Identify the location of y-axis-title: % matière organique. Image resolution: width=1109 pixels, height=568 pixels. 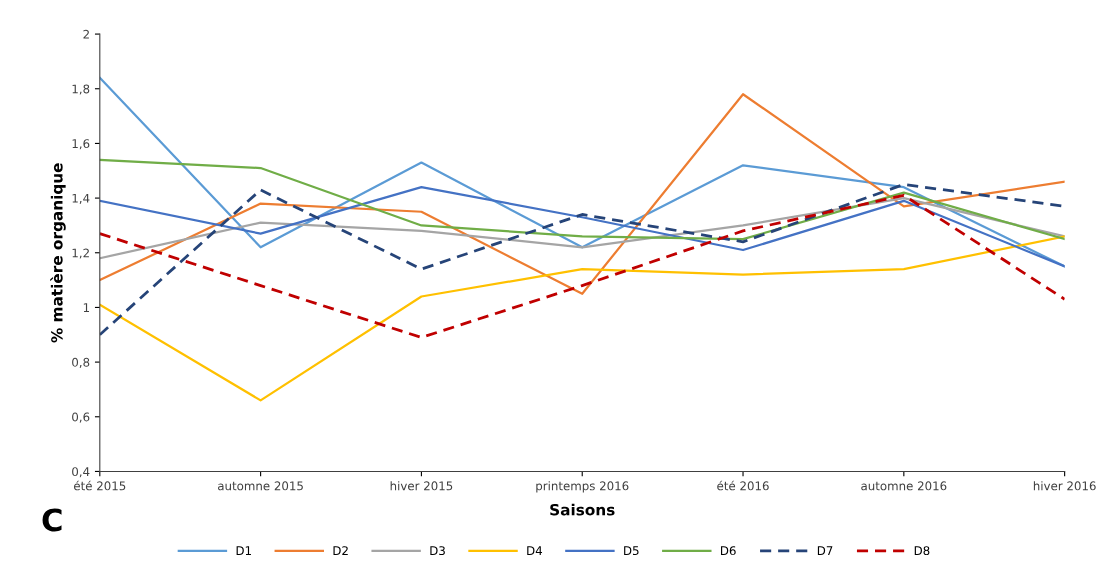
(58, 253).